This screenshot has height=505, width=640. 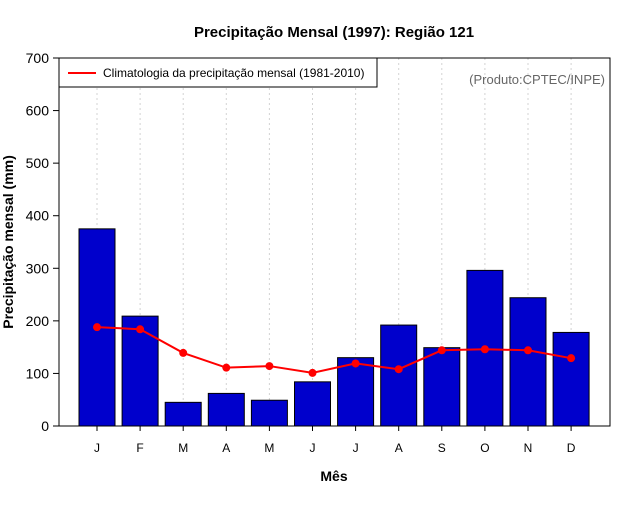 I want to click on climatology-line, so click(x=334, y=350).